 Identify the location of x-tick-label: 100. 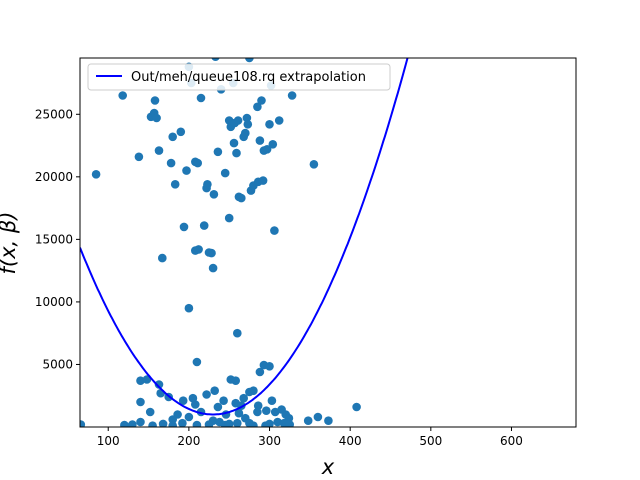
(108, 441).